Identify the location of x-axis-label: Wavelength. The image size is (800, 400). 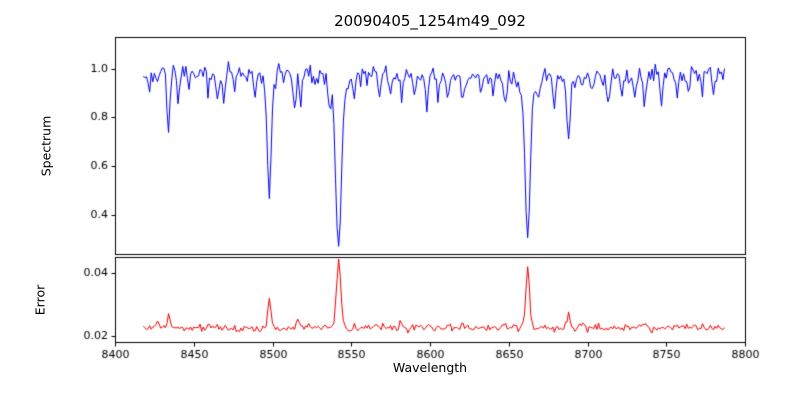
(430, 367).